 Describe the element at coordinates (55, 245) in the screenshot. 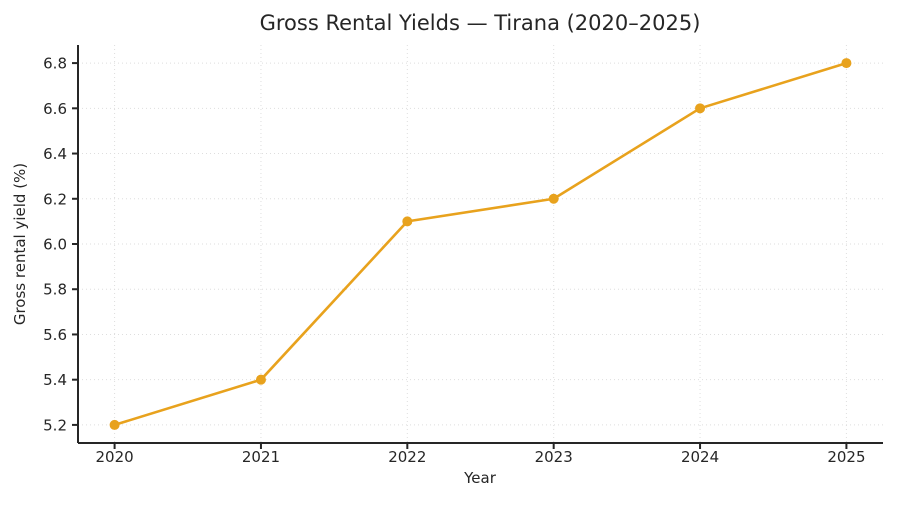

I see `y-tick-label: 6.0` at that location.